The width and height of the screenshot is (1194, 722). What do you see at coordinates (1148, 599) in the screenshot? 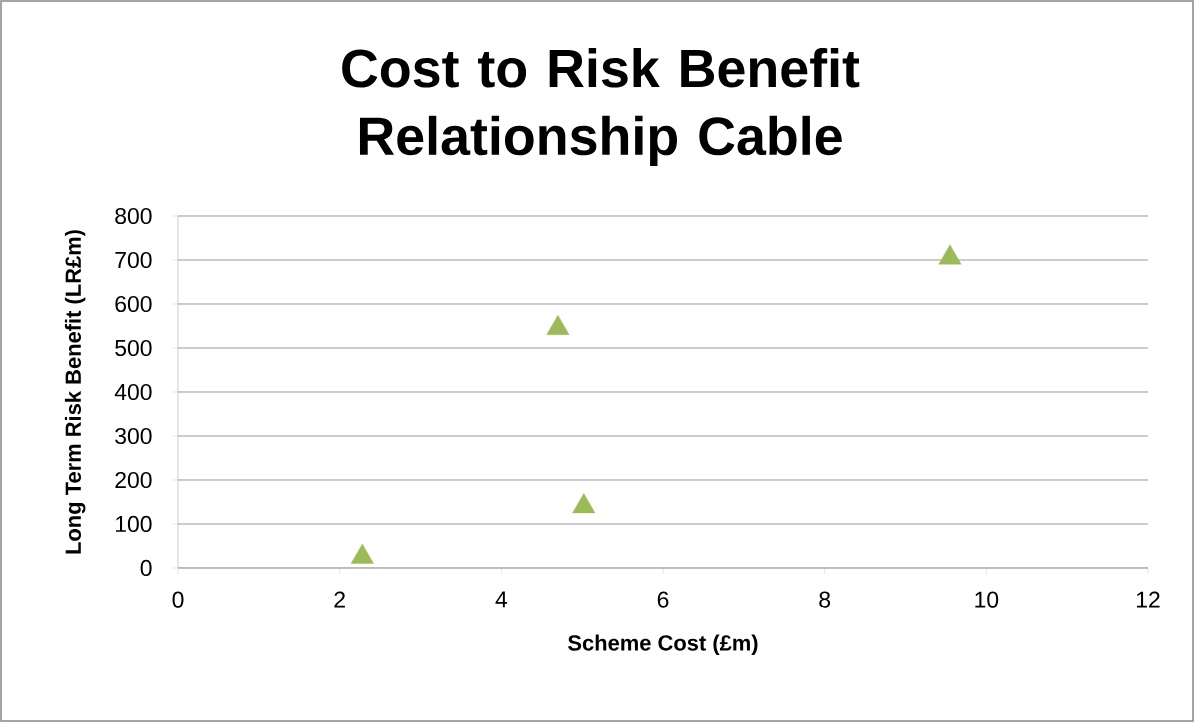
I see `x-tick-label: 12` at bounding box center [1148, 599].